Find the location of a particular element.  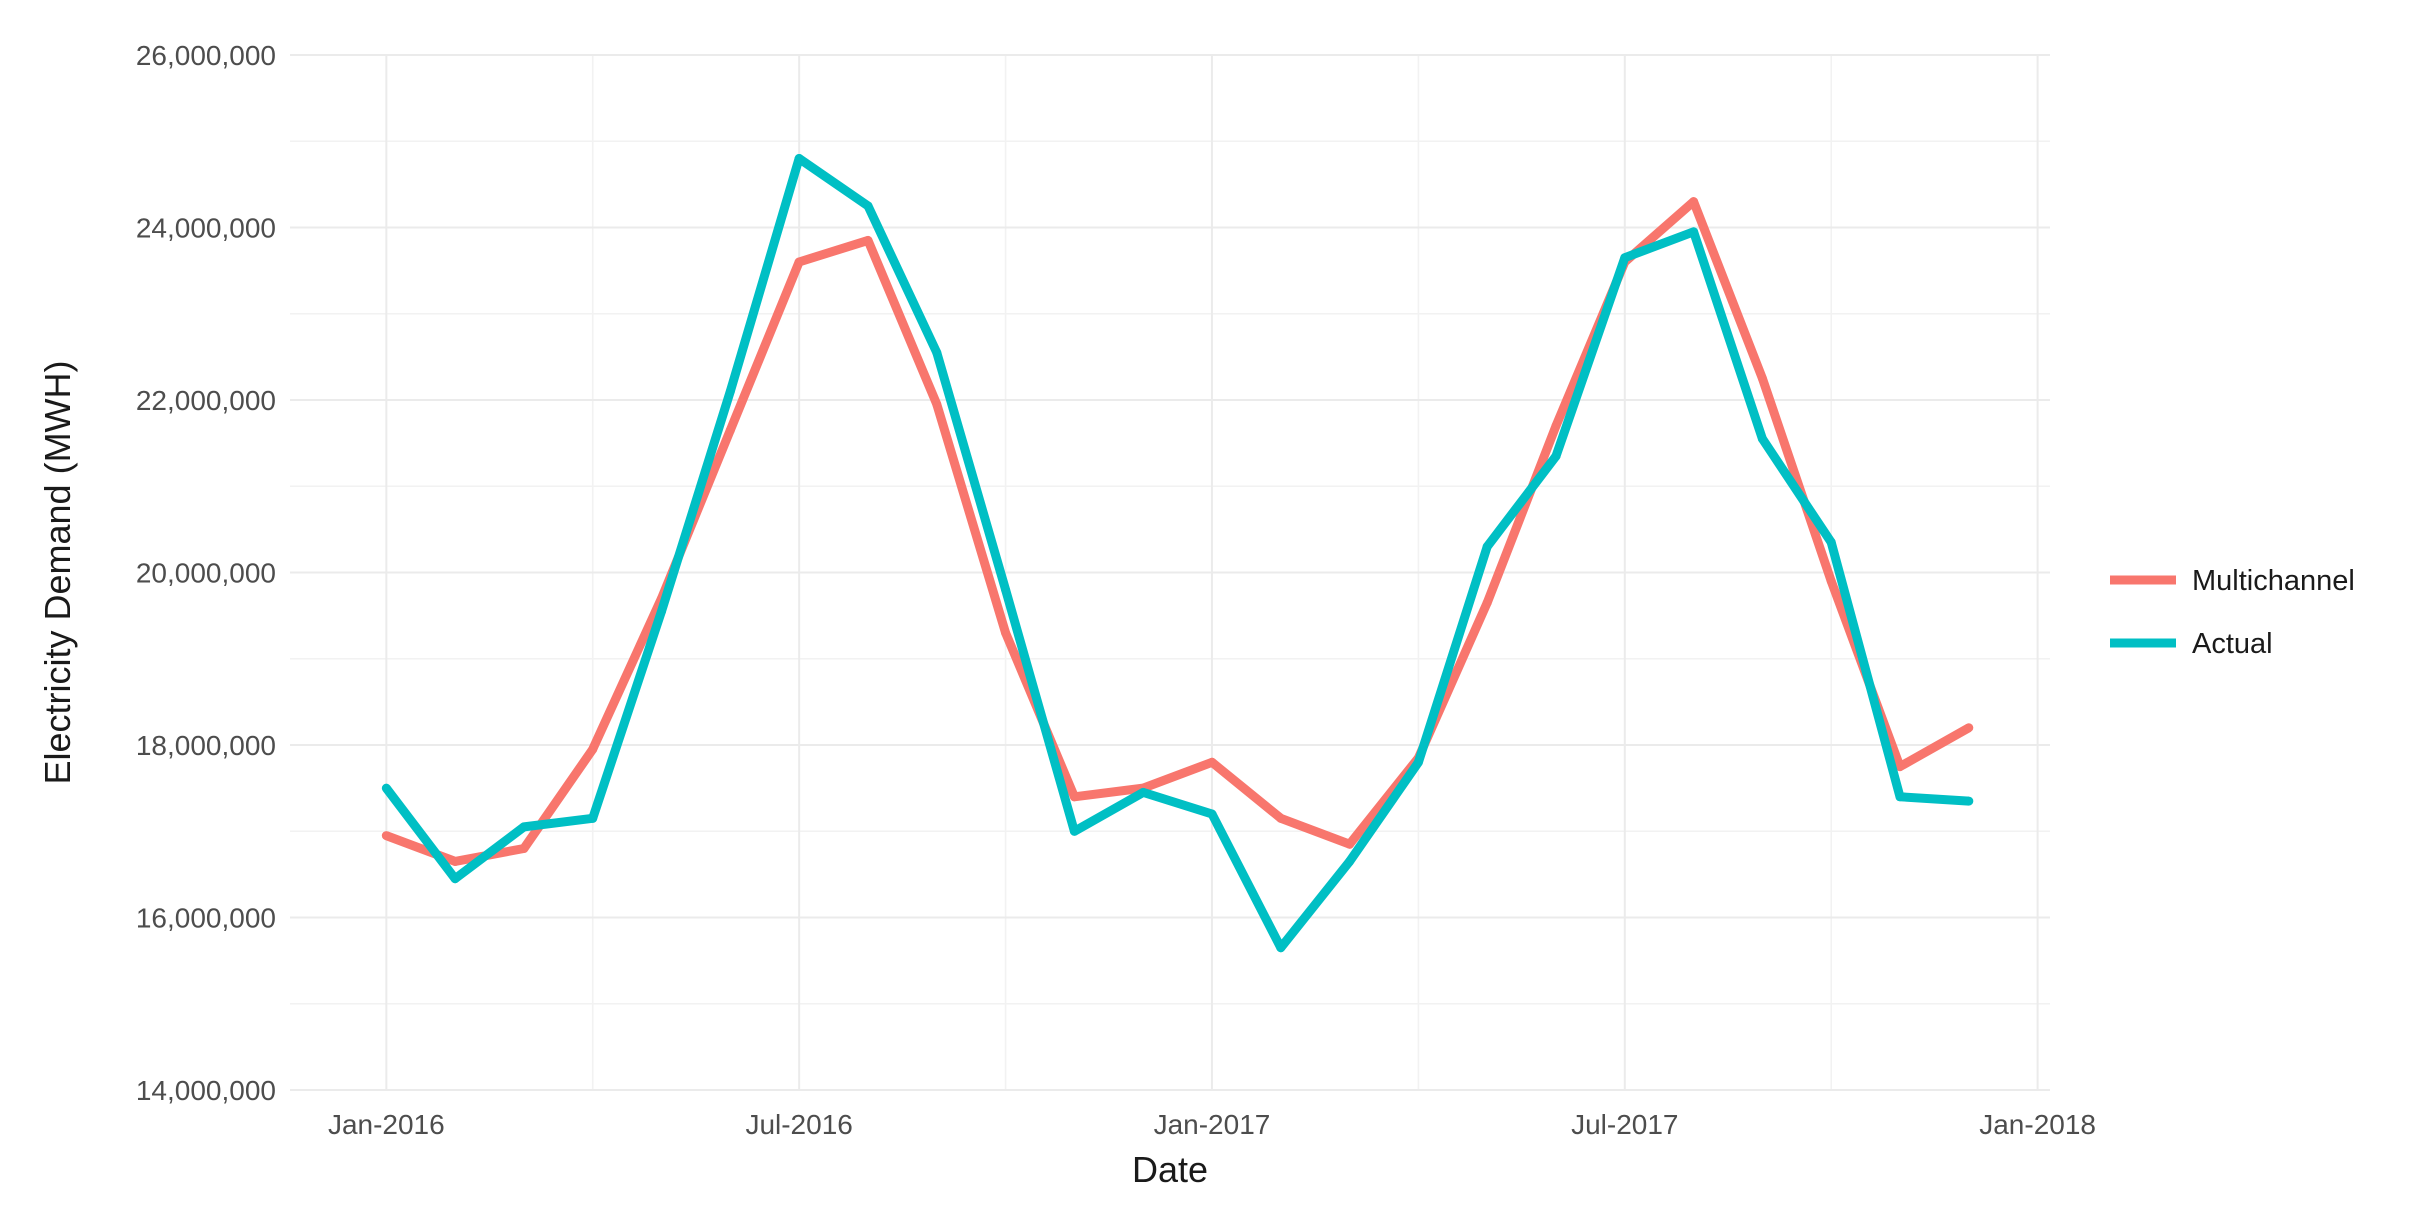

x-axis: Jan-2016 Jul-2016 Jan-2017 Jul-2017 Jan-2018 is located at coordinates (1212, 1124).